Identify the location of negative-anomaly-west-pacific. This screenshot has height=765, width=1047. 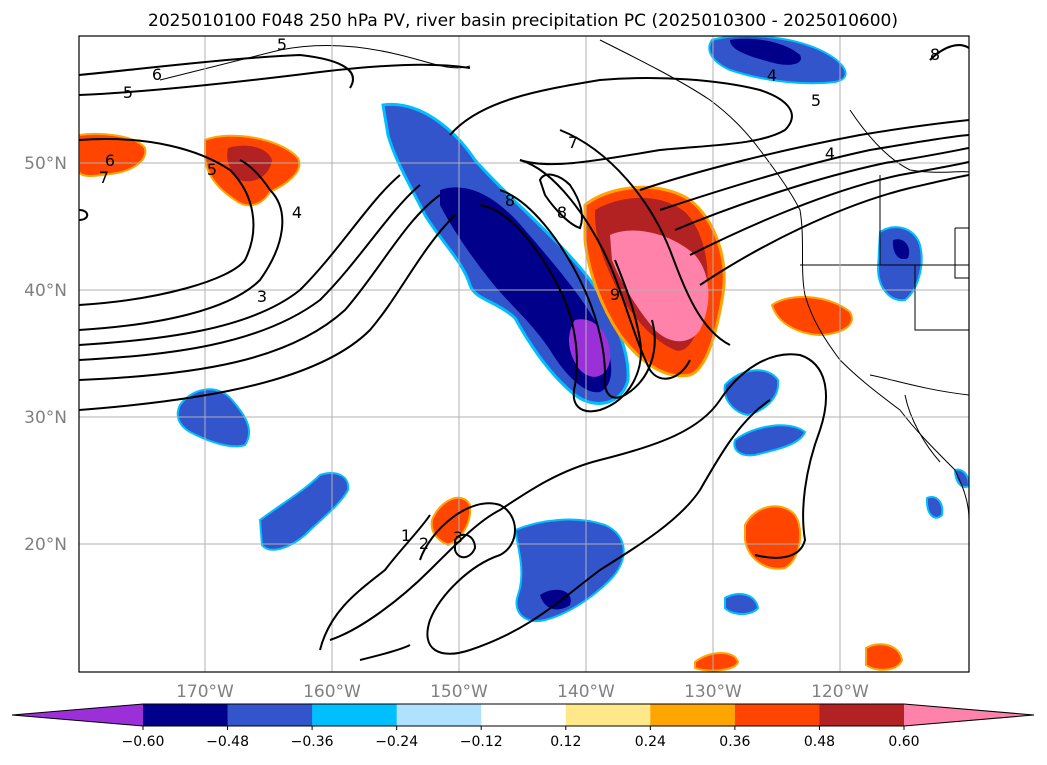
(213, 418).